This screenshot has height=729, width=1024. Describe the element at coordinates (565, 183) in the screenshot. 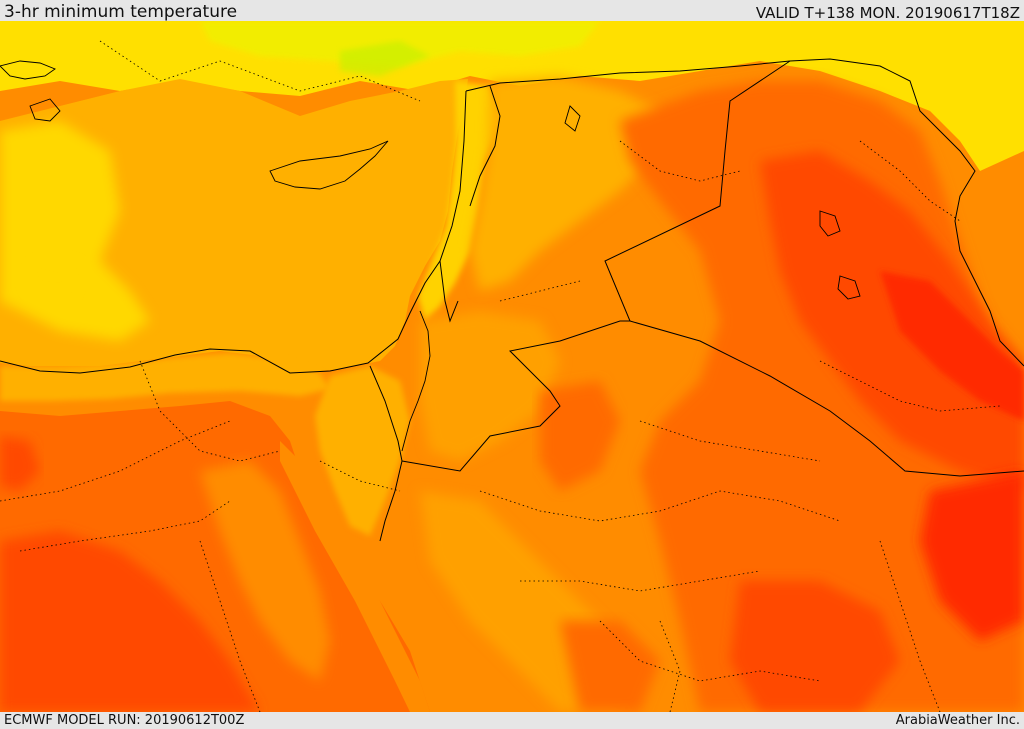

I see `temp-zone-syria-amber` at that location.